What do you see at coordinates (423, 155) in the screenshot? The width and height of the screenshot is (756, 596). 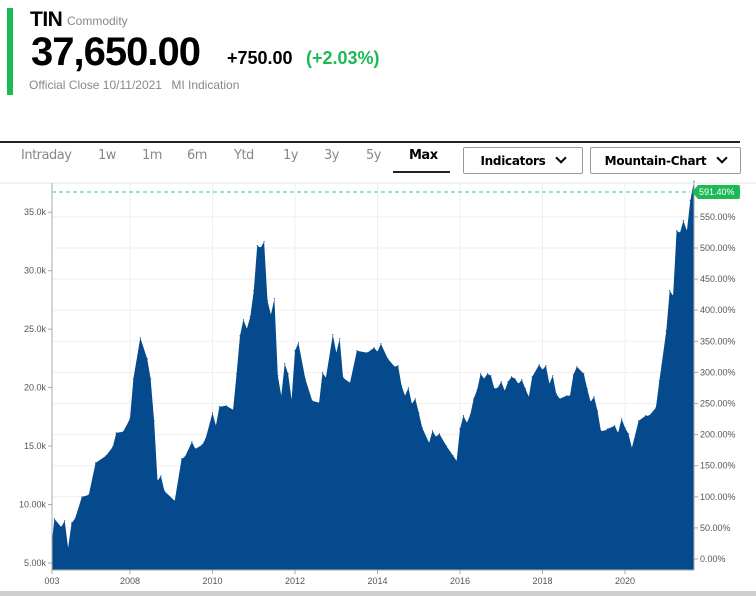 I see `tab-max: Max` at bounding box center [423, 155].